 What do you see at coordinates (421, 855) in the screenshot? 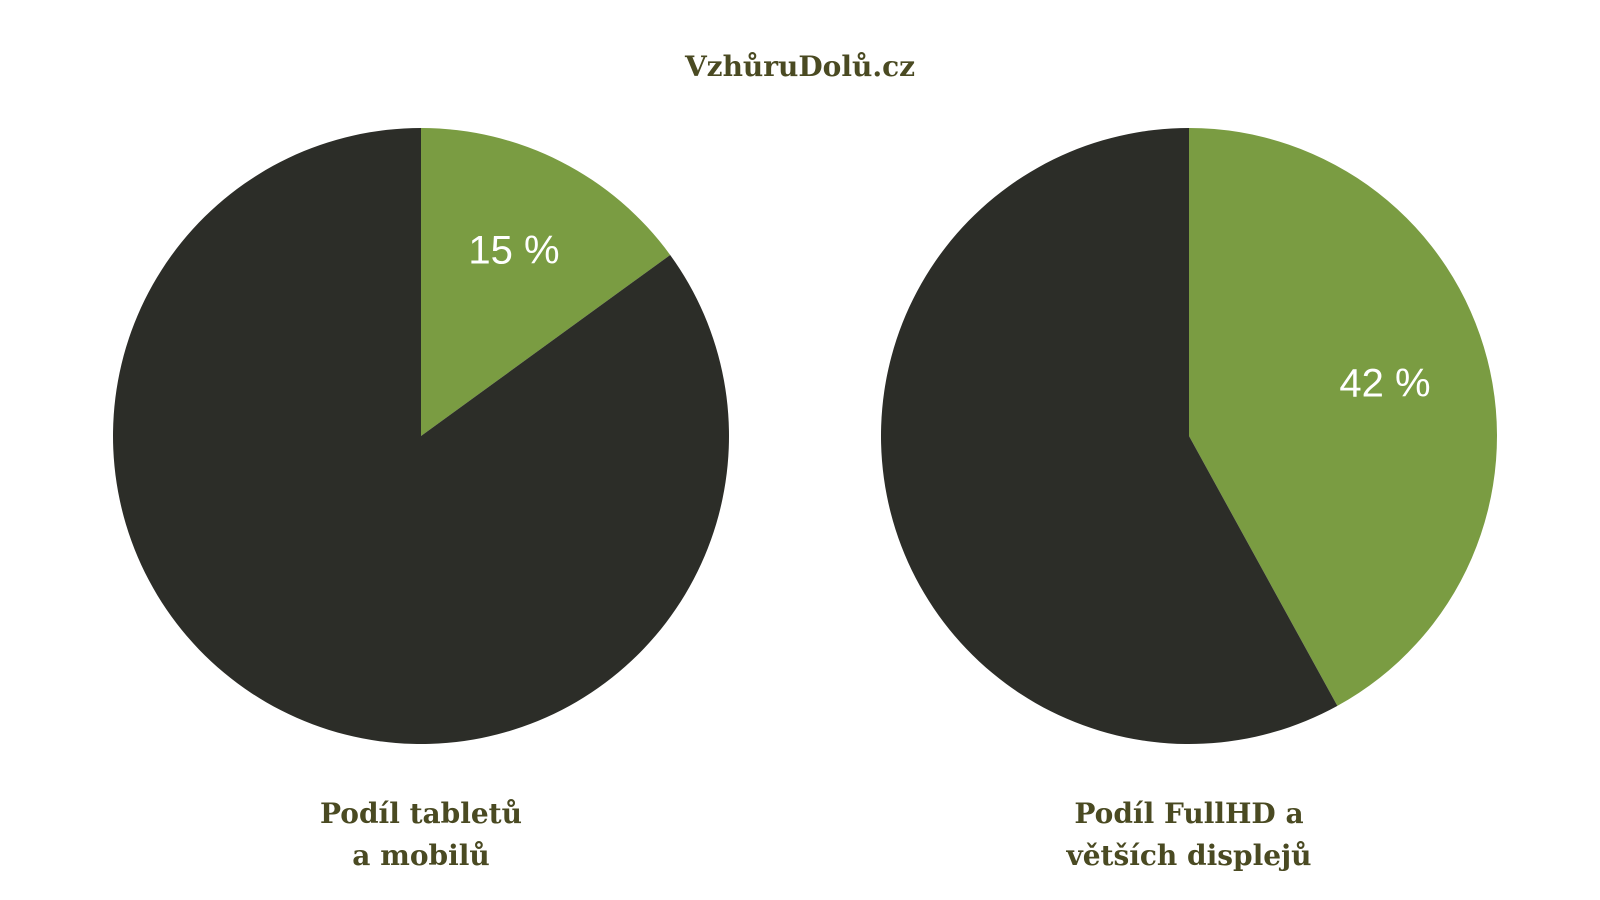
I see `pie-chart-title-line: a mobilů` at bounding box center [421, 855].